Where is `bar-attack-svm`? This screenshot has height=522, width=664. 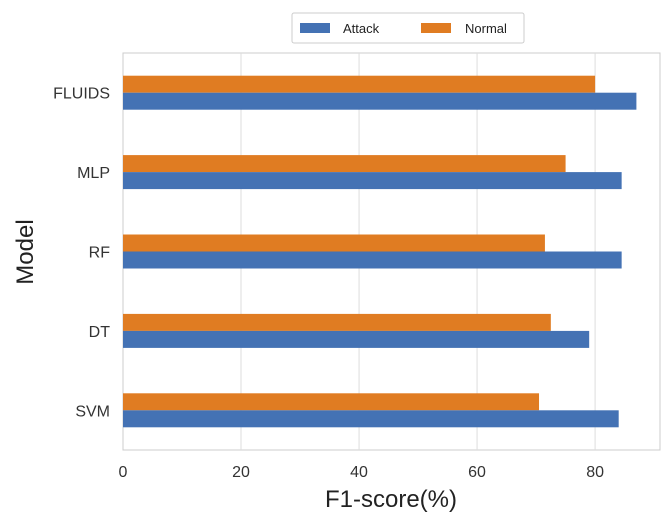 bar-attack-svm is located at coordinates (371, 419).